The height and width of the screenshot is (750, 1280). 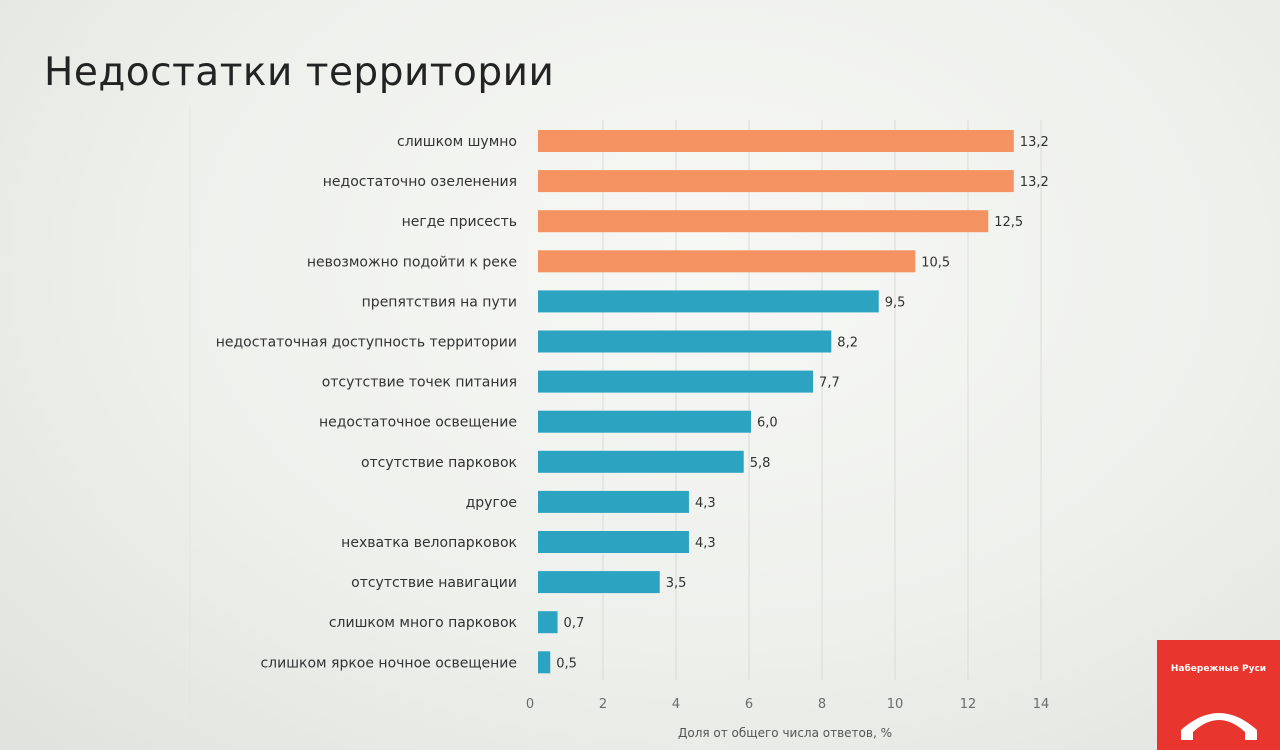 I want to click on value-label-13: 0,5, so click(x=566, y=663).